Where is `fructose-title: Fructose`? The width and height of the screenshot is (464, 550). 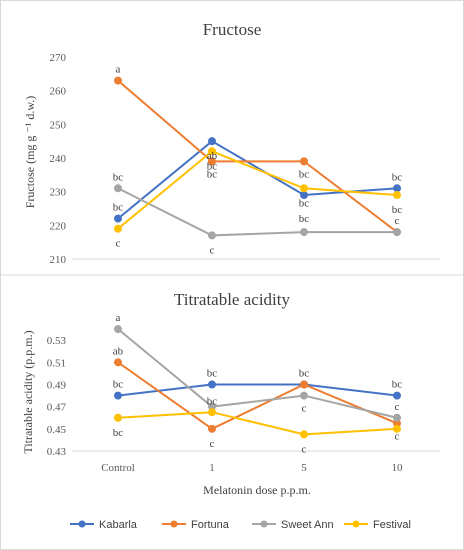 fructose-title: Fructose is located at coordinates (232, 29).